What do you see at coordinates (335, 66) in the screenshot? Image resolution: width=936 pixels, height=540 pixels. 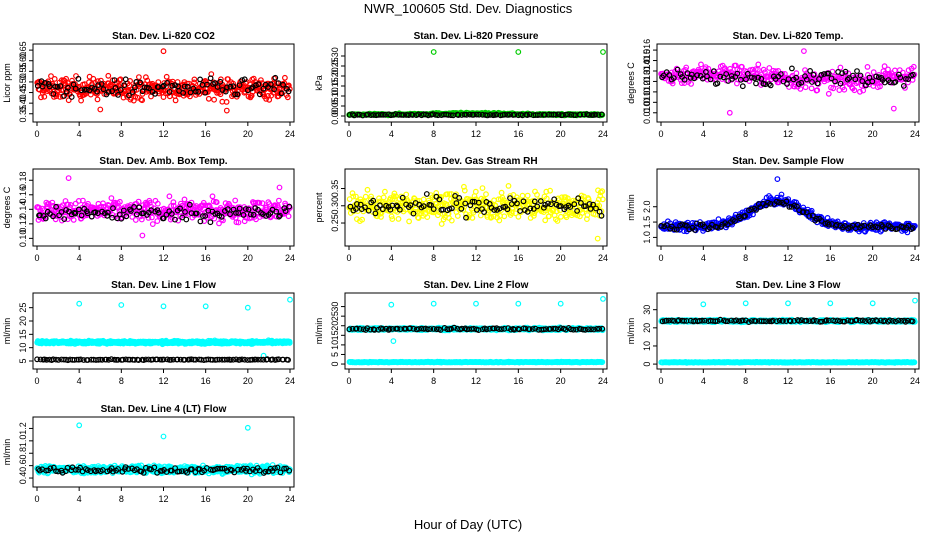 I see `y-tick-label: 0.25` at bounding box center [335, 66].